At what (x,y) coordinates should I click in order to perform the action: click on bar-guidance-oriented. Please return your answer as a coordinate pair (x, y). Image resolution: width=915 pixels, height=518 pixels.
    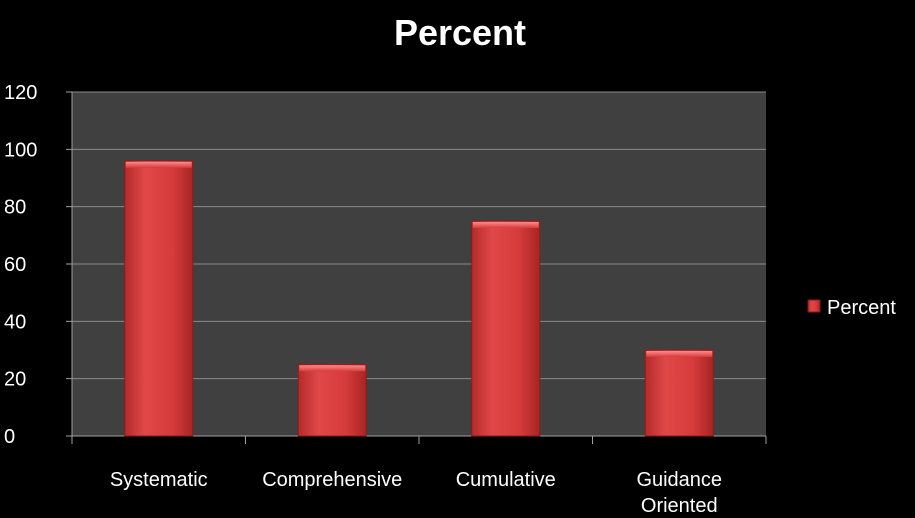
    Looking at the image, I should click on (679, 393).